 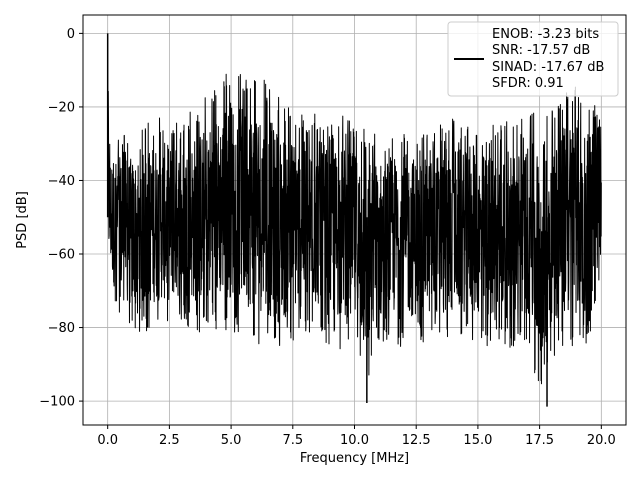 I want to click on x-tick-label: 2.5, so click(x=169, y=440).